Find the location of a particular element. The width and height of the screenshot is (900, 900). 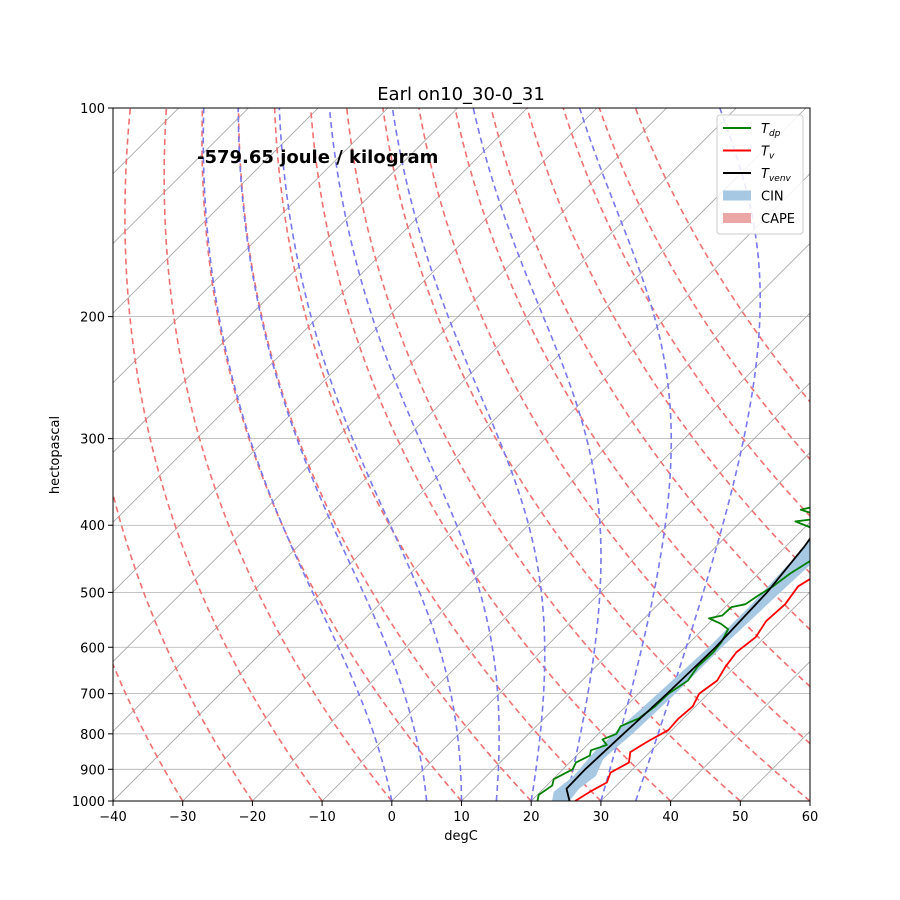

y-tick-label: 100 is located at coordinates (92, 109).